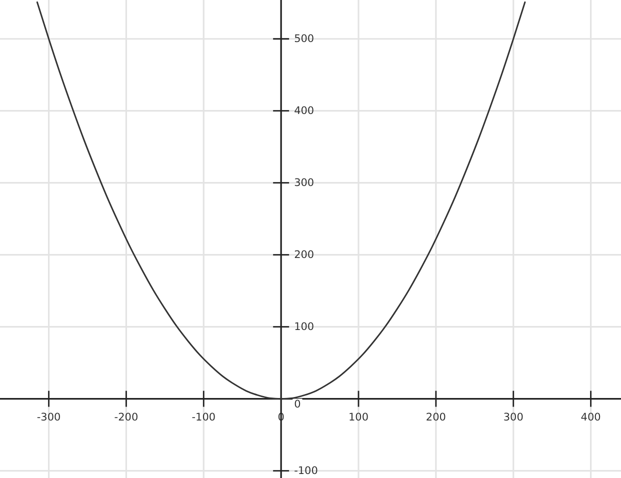 Image resolution: width=621 pixels, height=478 pixels. What do you see at coordinates (304, 39) in the screenshot?
I see `y-tick-label: 500` at bounding box center [304, 39].